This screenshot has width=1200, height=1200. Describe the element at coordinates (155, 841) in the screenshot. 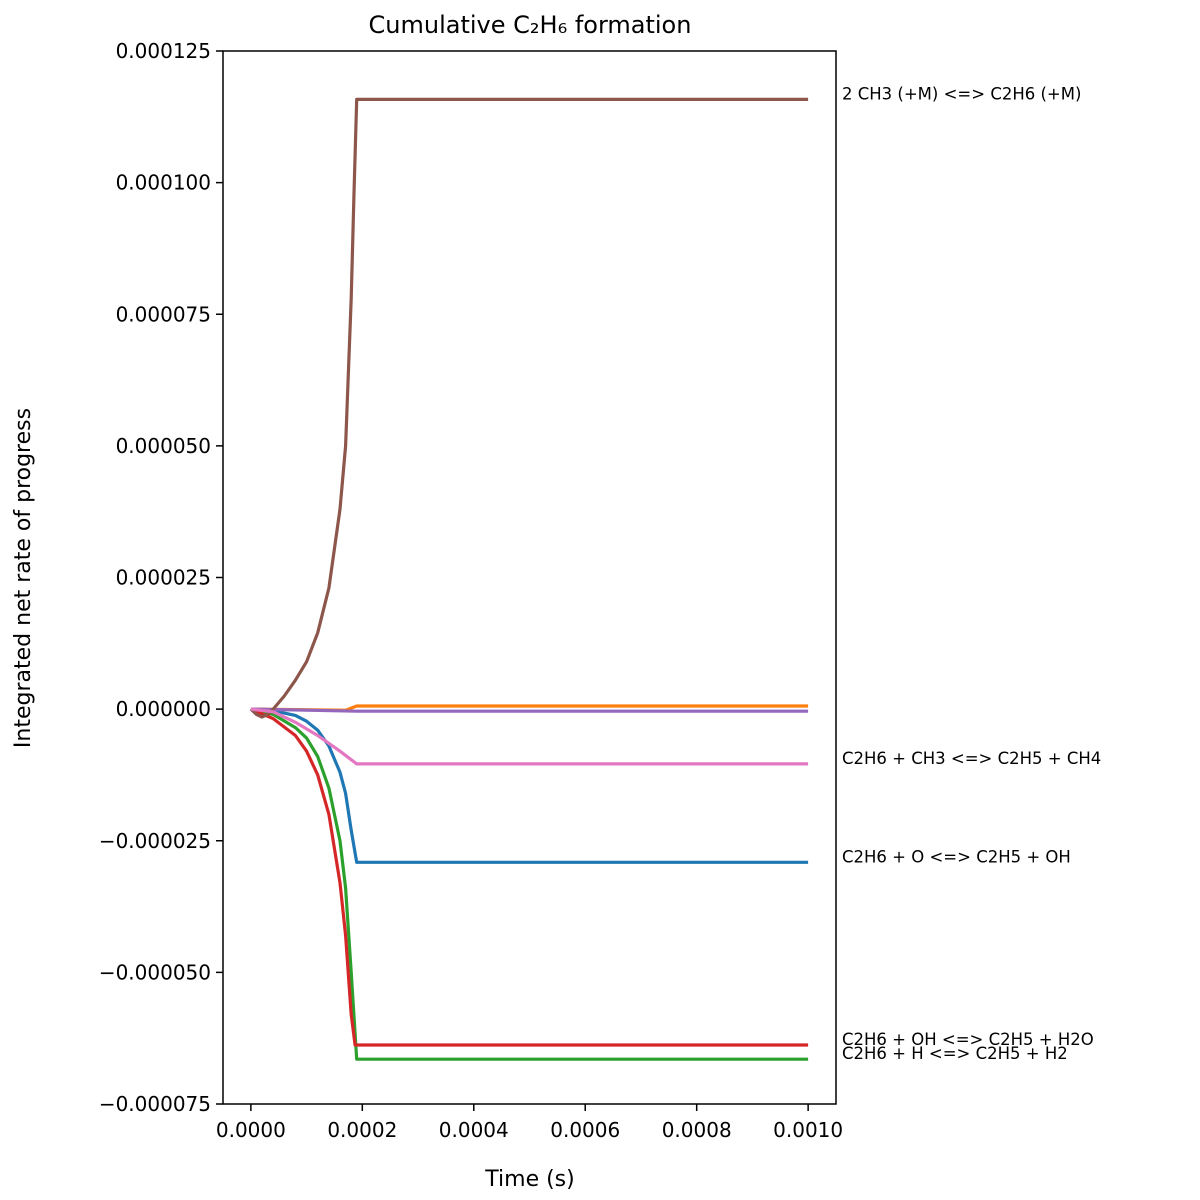

I see `y-tick-label: −0.000025` at that location.